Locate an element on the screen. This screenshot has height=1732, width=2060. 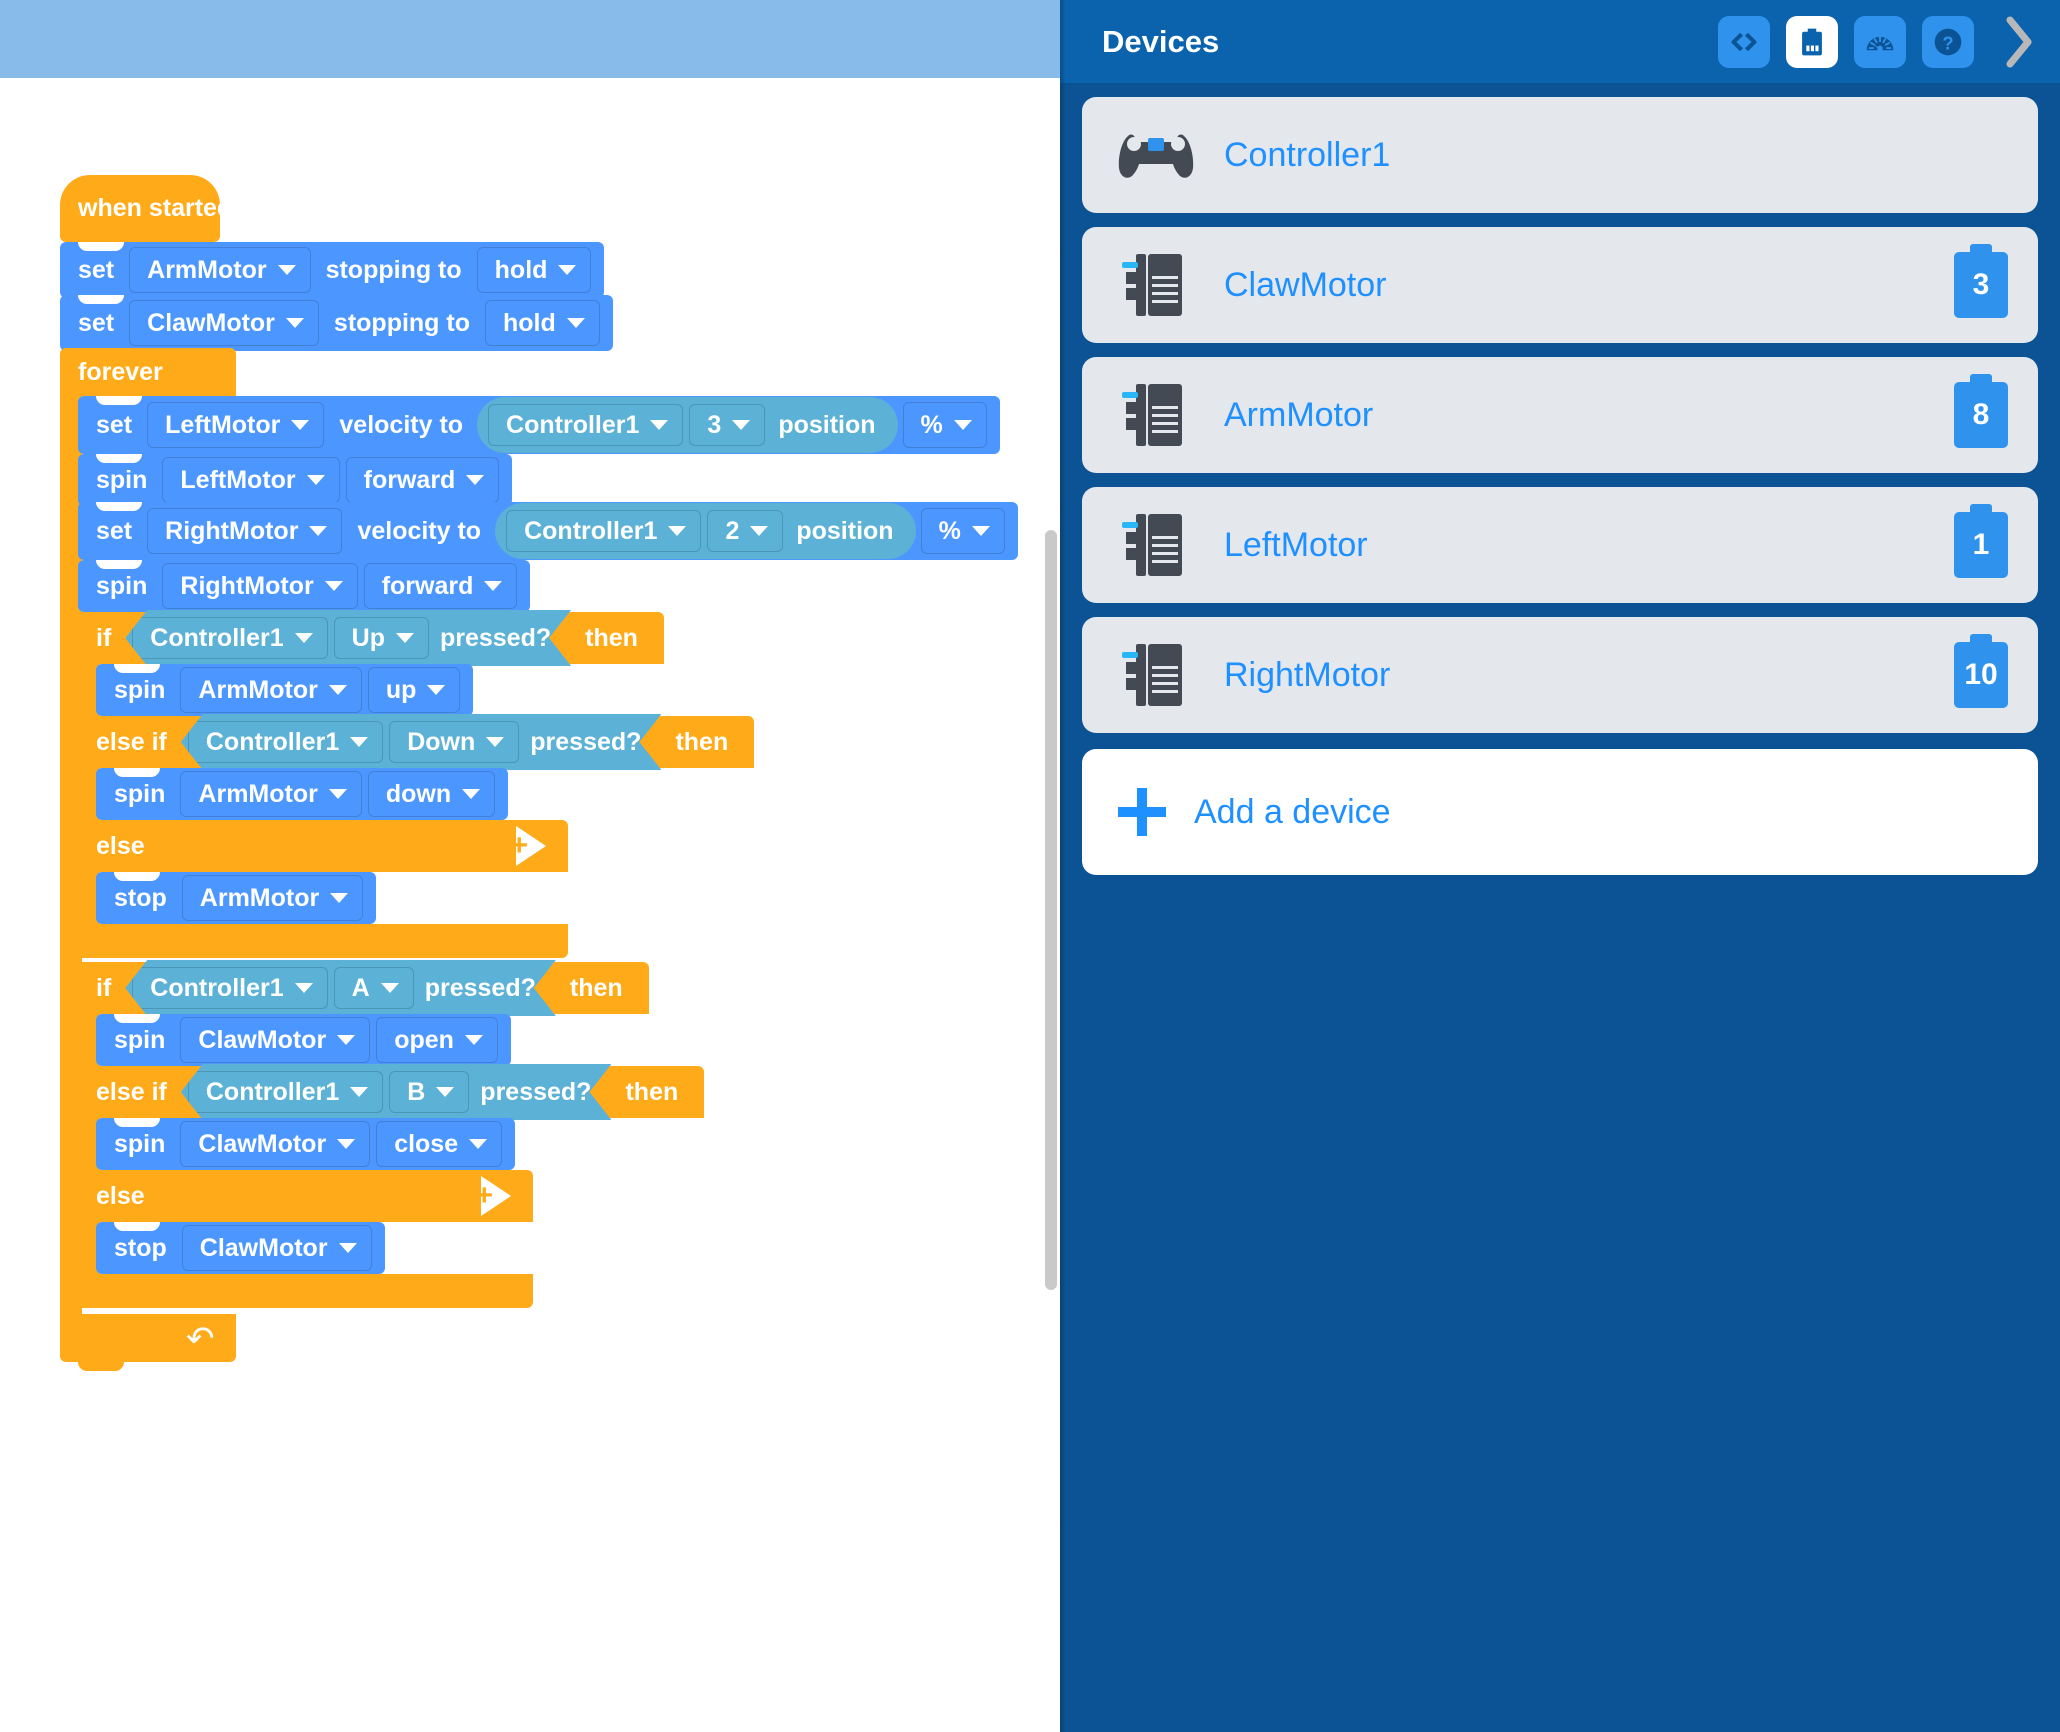
stopping-mode-value: hold is located at coordinates (529, 322).